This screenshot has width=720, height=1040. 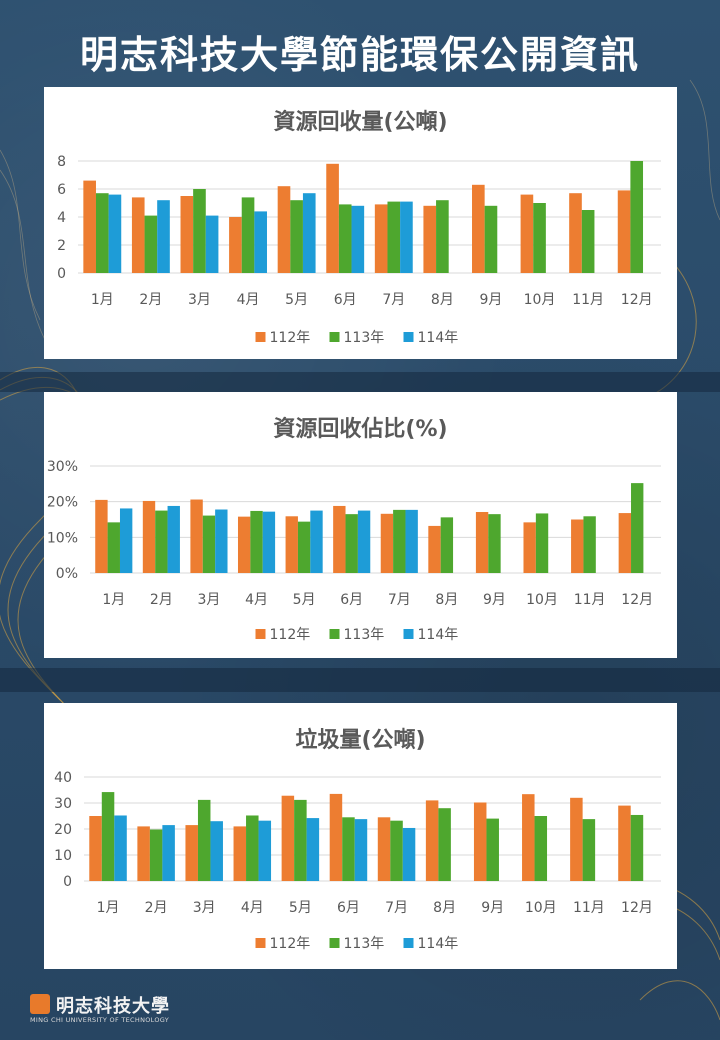 What do you see at coordinates (62, 503) in the screenshot?
I see `y-tick-label: 20%` at bounding box center [62, 503].